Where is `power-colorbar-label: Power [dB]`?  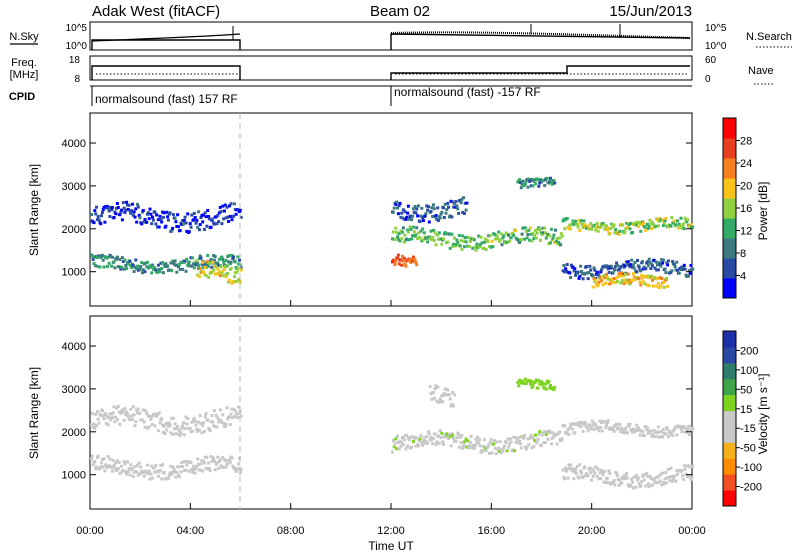
power-colorbar-label: Power [dB] is located at coordinates (763, 211).